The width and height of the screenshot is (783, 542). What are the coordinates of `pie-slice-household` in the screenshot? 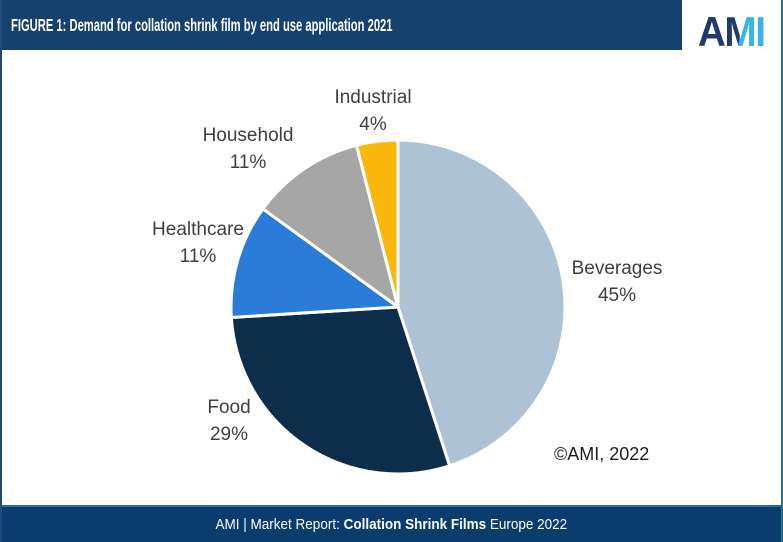 It's located at (330, 226).